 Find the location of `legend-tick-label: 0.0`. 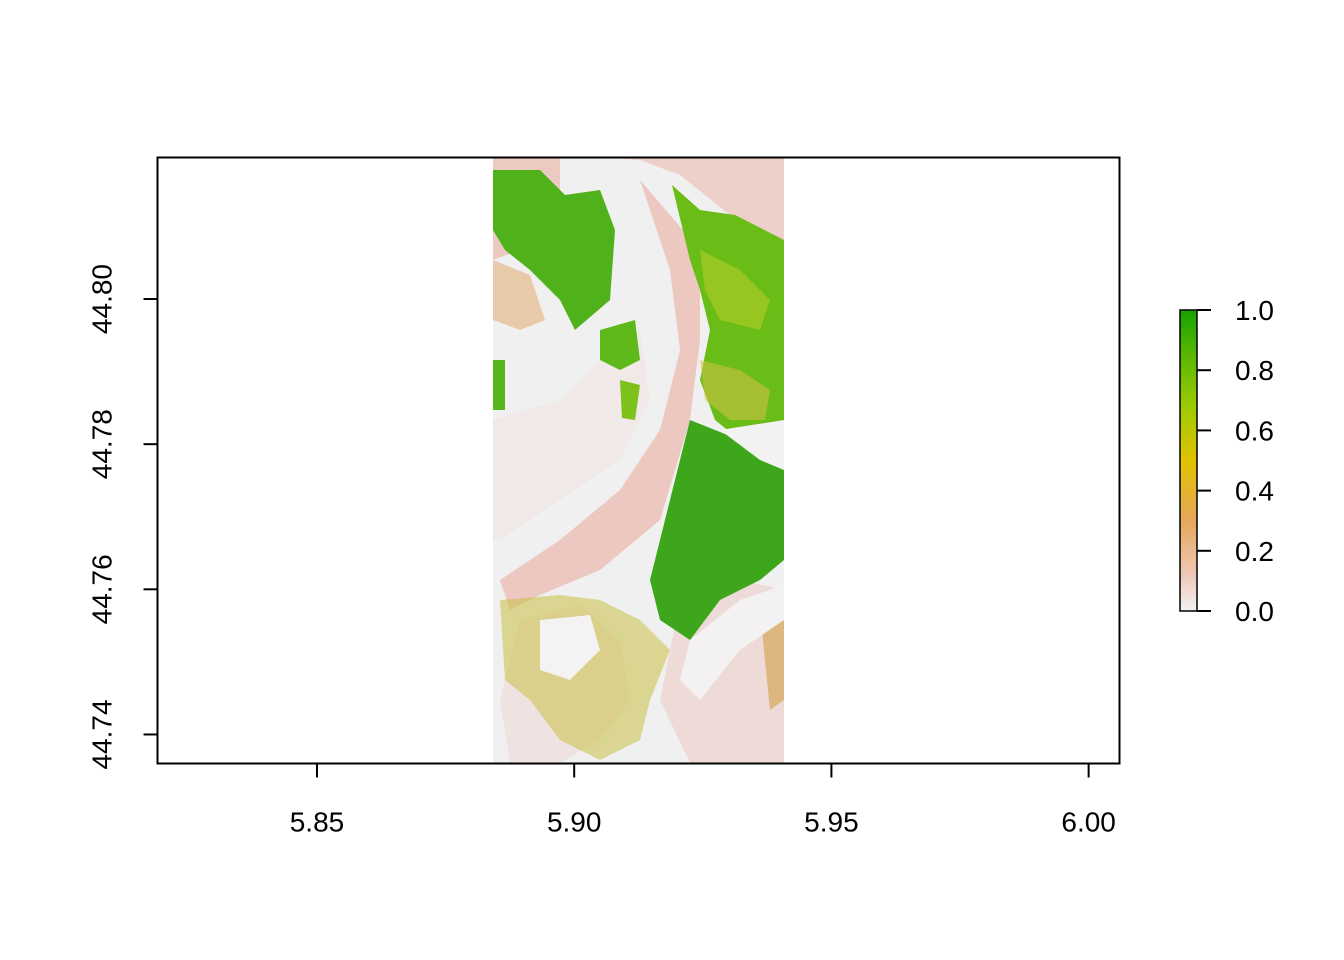

legend-tick-label: 0.0 is located at coordinates (1254, 611).